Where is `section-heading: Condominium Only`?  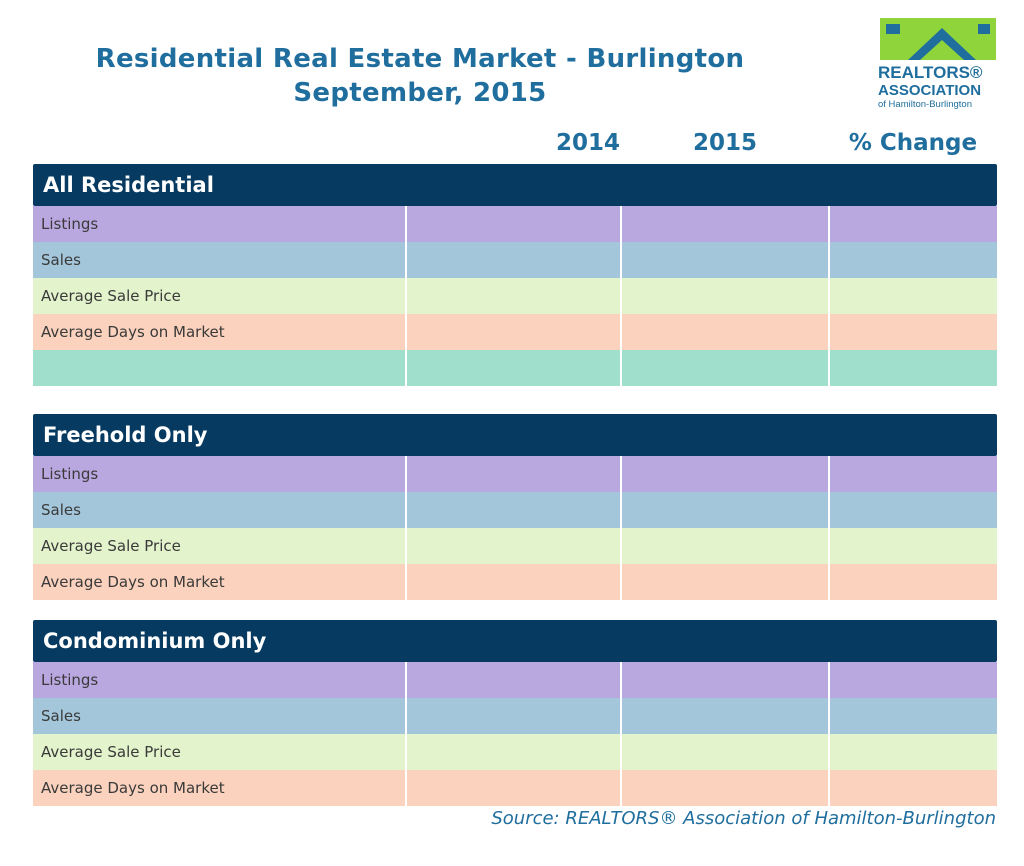 section-heading: Condominium Only is located at coordinates (515, 641).